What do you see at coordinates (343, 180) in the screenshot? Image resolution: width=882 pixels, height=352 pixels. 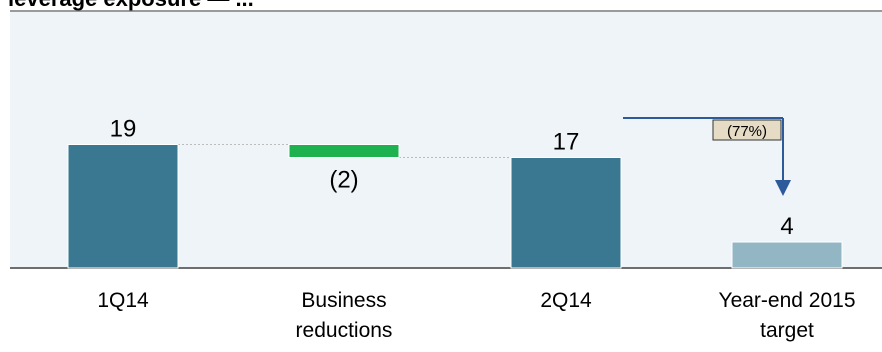 I see `value-label: (2)` at bounding box center [343, 180].